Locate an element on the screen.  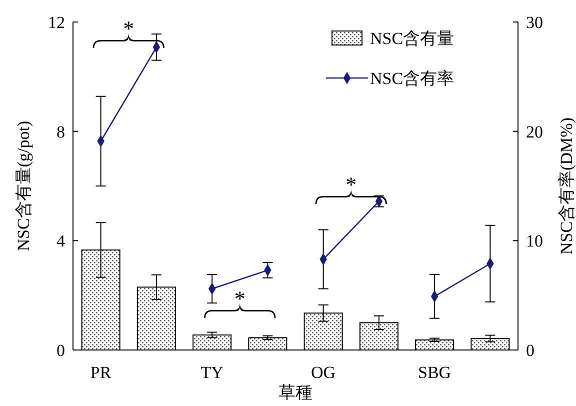
y-tick-label: 8 is located at coordinates (60, 132).